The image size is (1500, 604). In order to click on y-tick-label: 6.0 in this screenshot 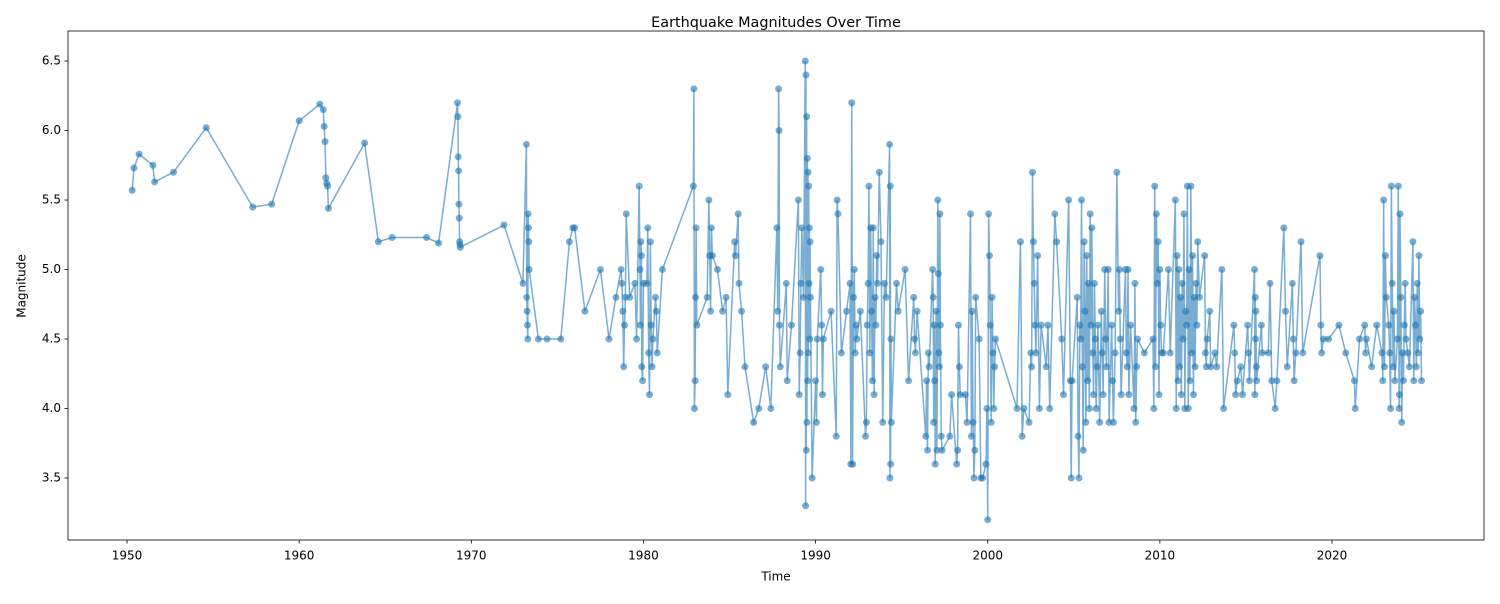, I will do `click(51, 130)`.